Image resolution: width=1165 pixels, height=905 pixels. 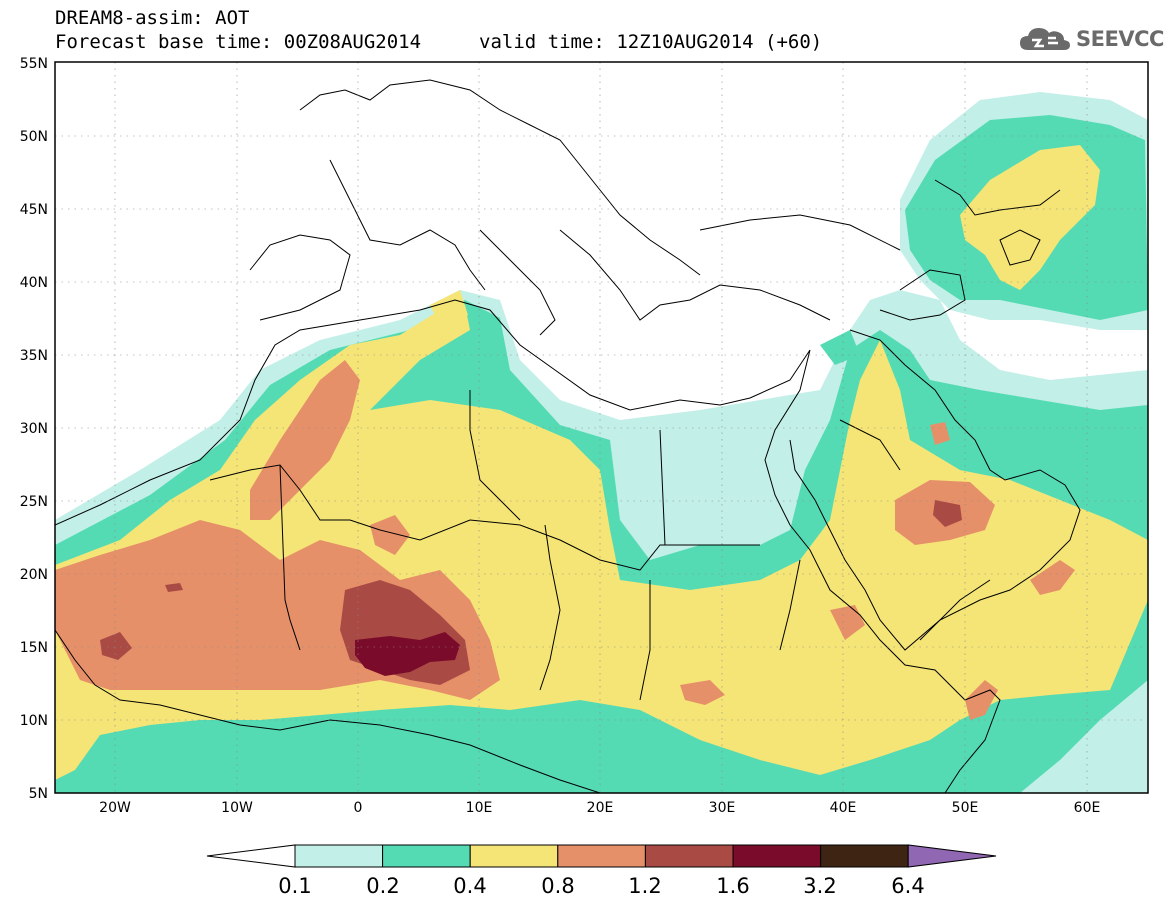 I want to click on lat-tick: 30N, so click(x=34, y=429).